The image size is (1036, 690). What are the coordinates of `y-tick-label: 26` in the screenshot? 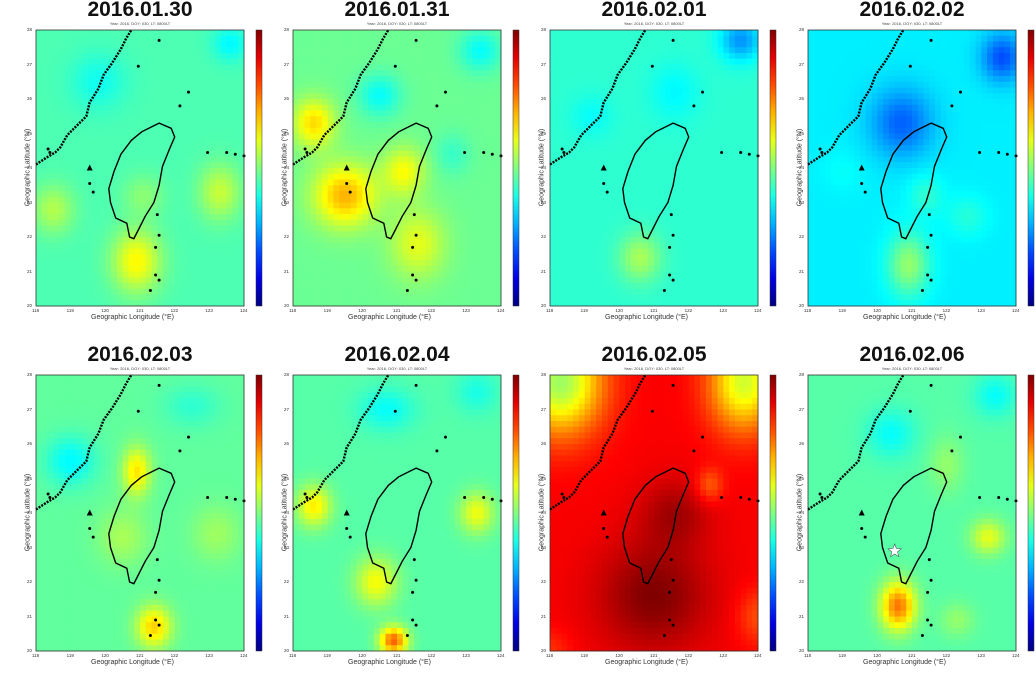 It's located at (30, 98).